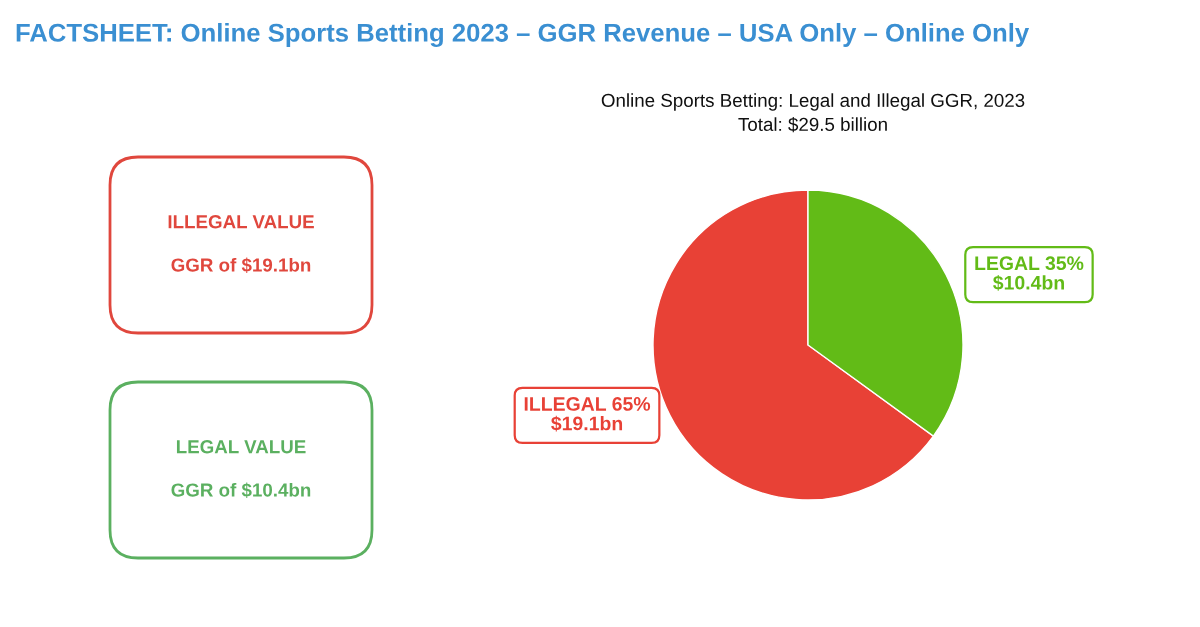  Describe the element at coordinates (241, 469) in the screenshot. I see `text: LEGAL VALUE GGR of $10.4bn` at that location.